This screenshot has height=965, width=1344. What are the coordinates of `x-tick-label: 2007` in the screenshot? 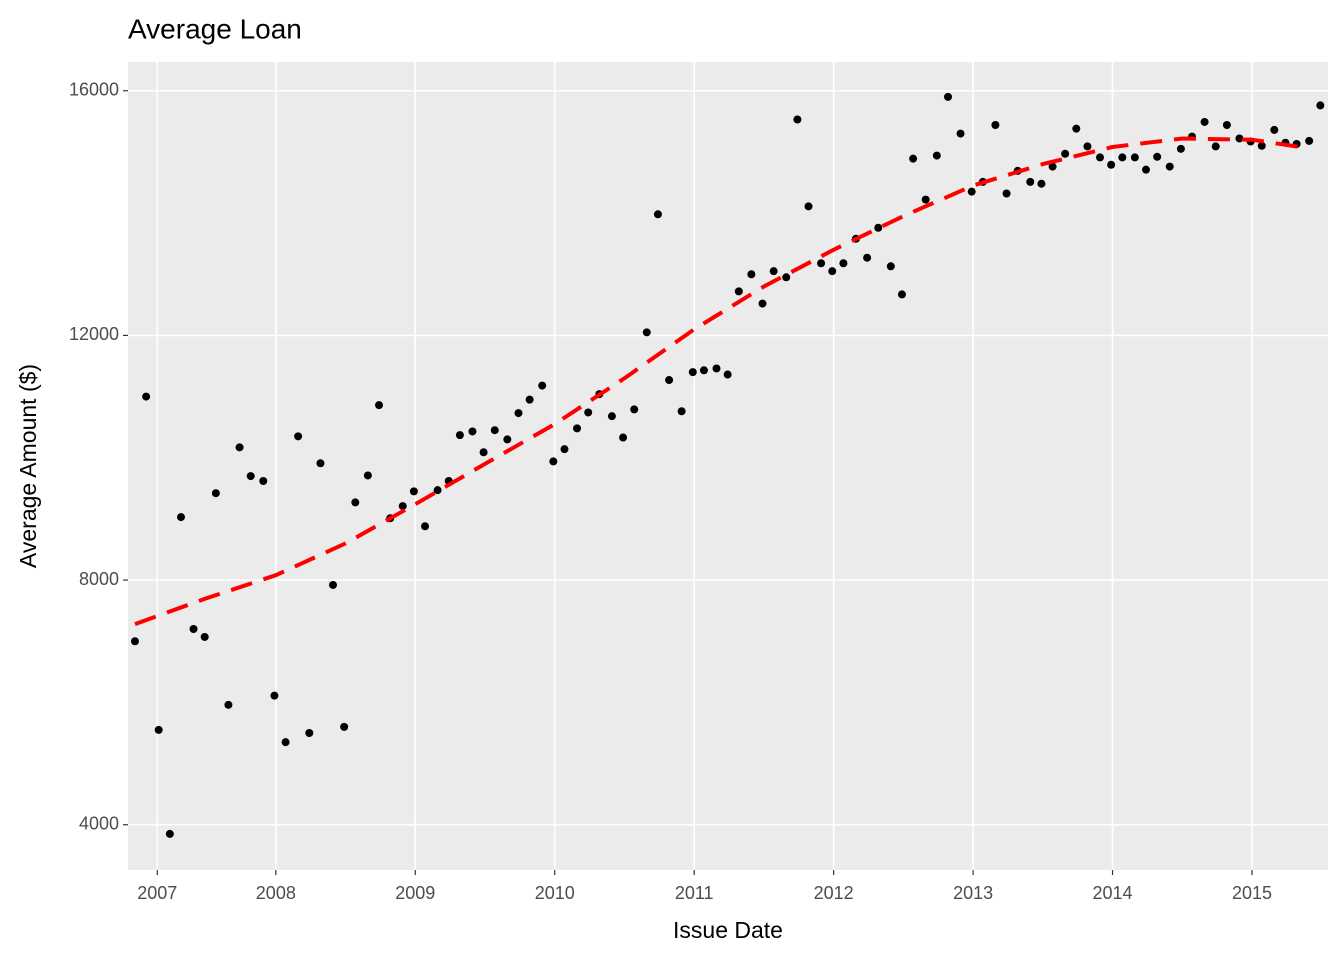 It's located at (157, 893).